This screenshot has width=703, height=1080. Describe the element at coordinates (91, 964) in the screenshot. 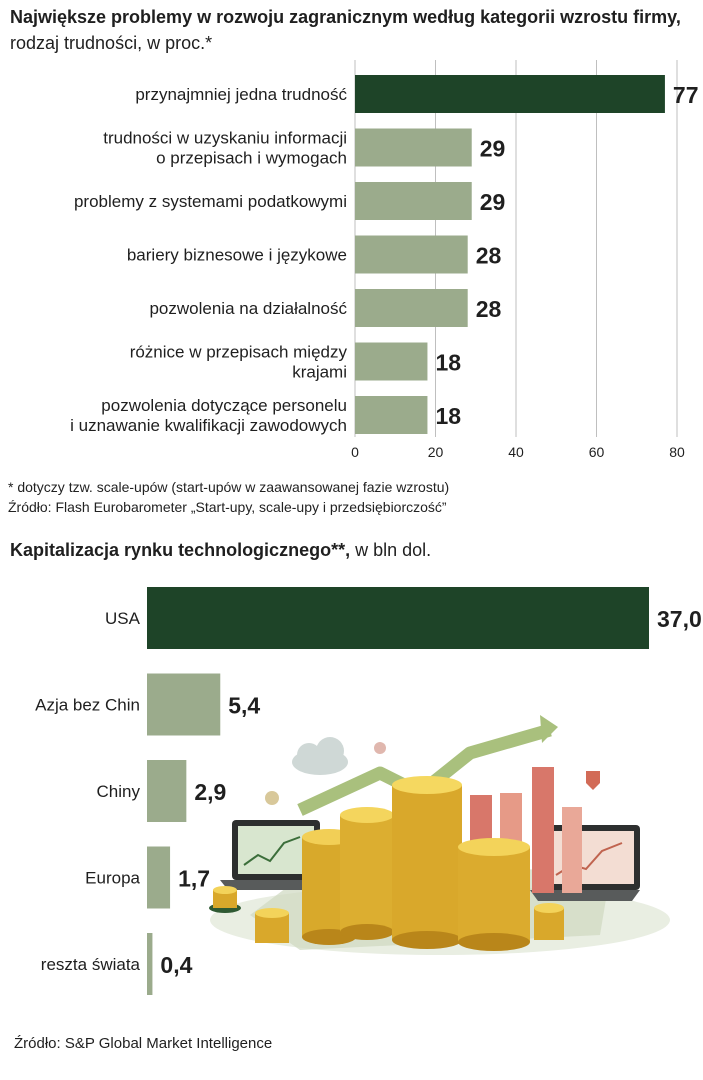

I see `category-label: reszta świata` at that location.